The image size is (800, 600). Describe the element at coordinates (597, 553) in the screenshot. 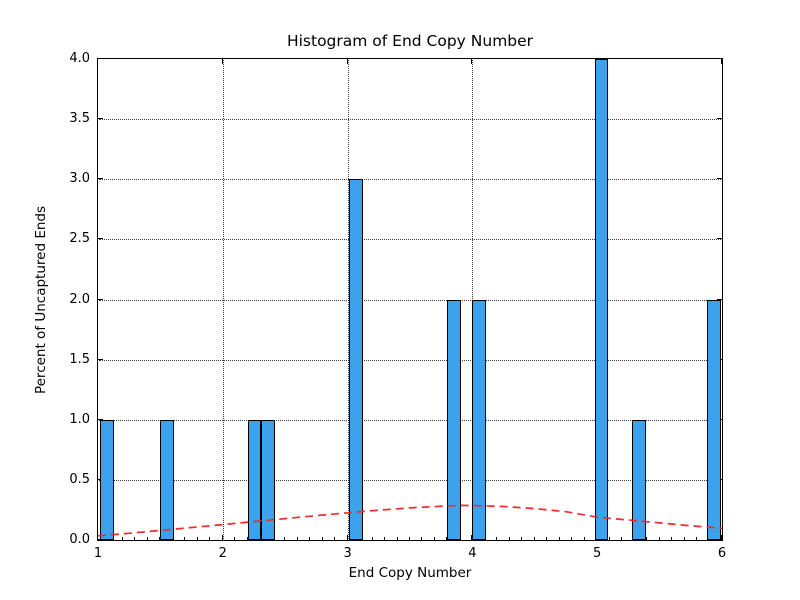

I see `x-tick-label: 5` at that location.